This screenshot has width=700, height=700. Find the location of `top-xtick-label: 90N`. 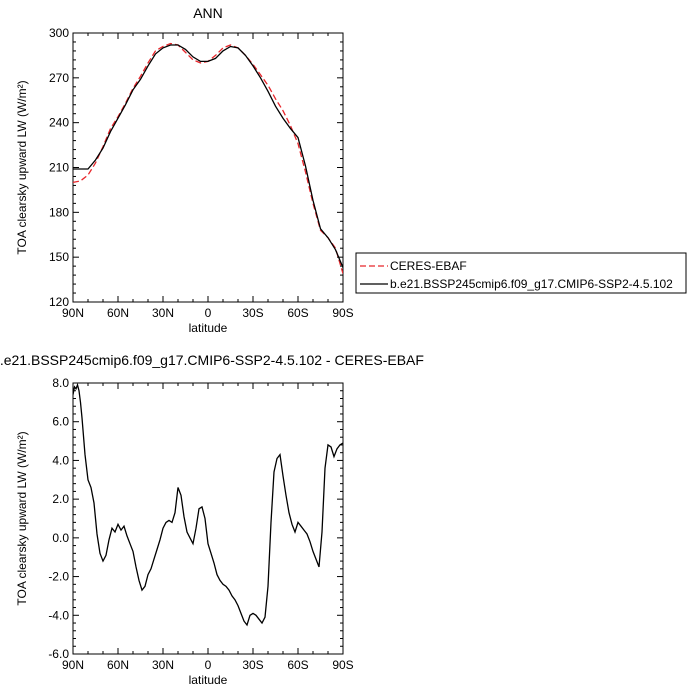

top-xtick-label: 90N is located at coordinates (73, 313).